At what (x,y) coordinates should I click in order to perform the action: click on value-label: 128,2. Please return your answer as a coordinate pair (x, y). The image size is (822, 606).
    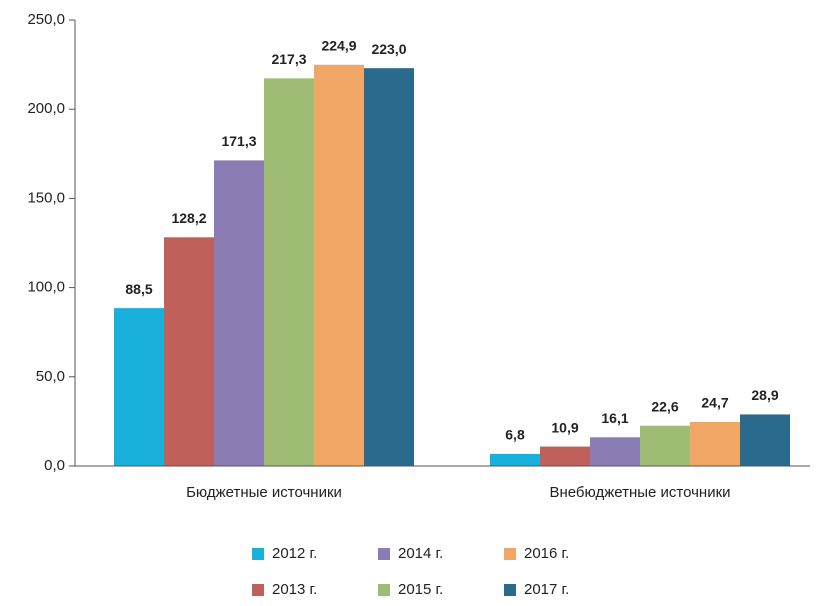
    Looking at the image, I should click on (188, 218).